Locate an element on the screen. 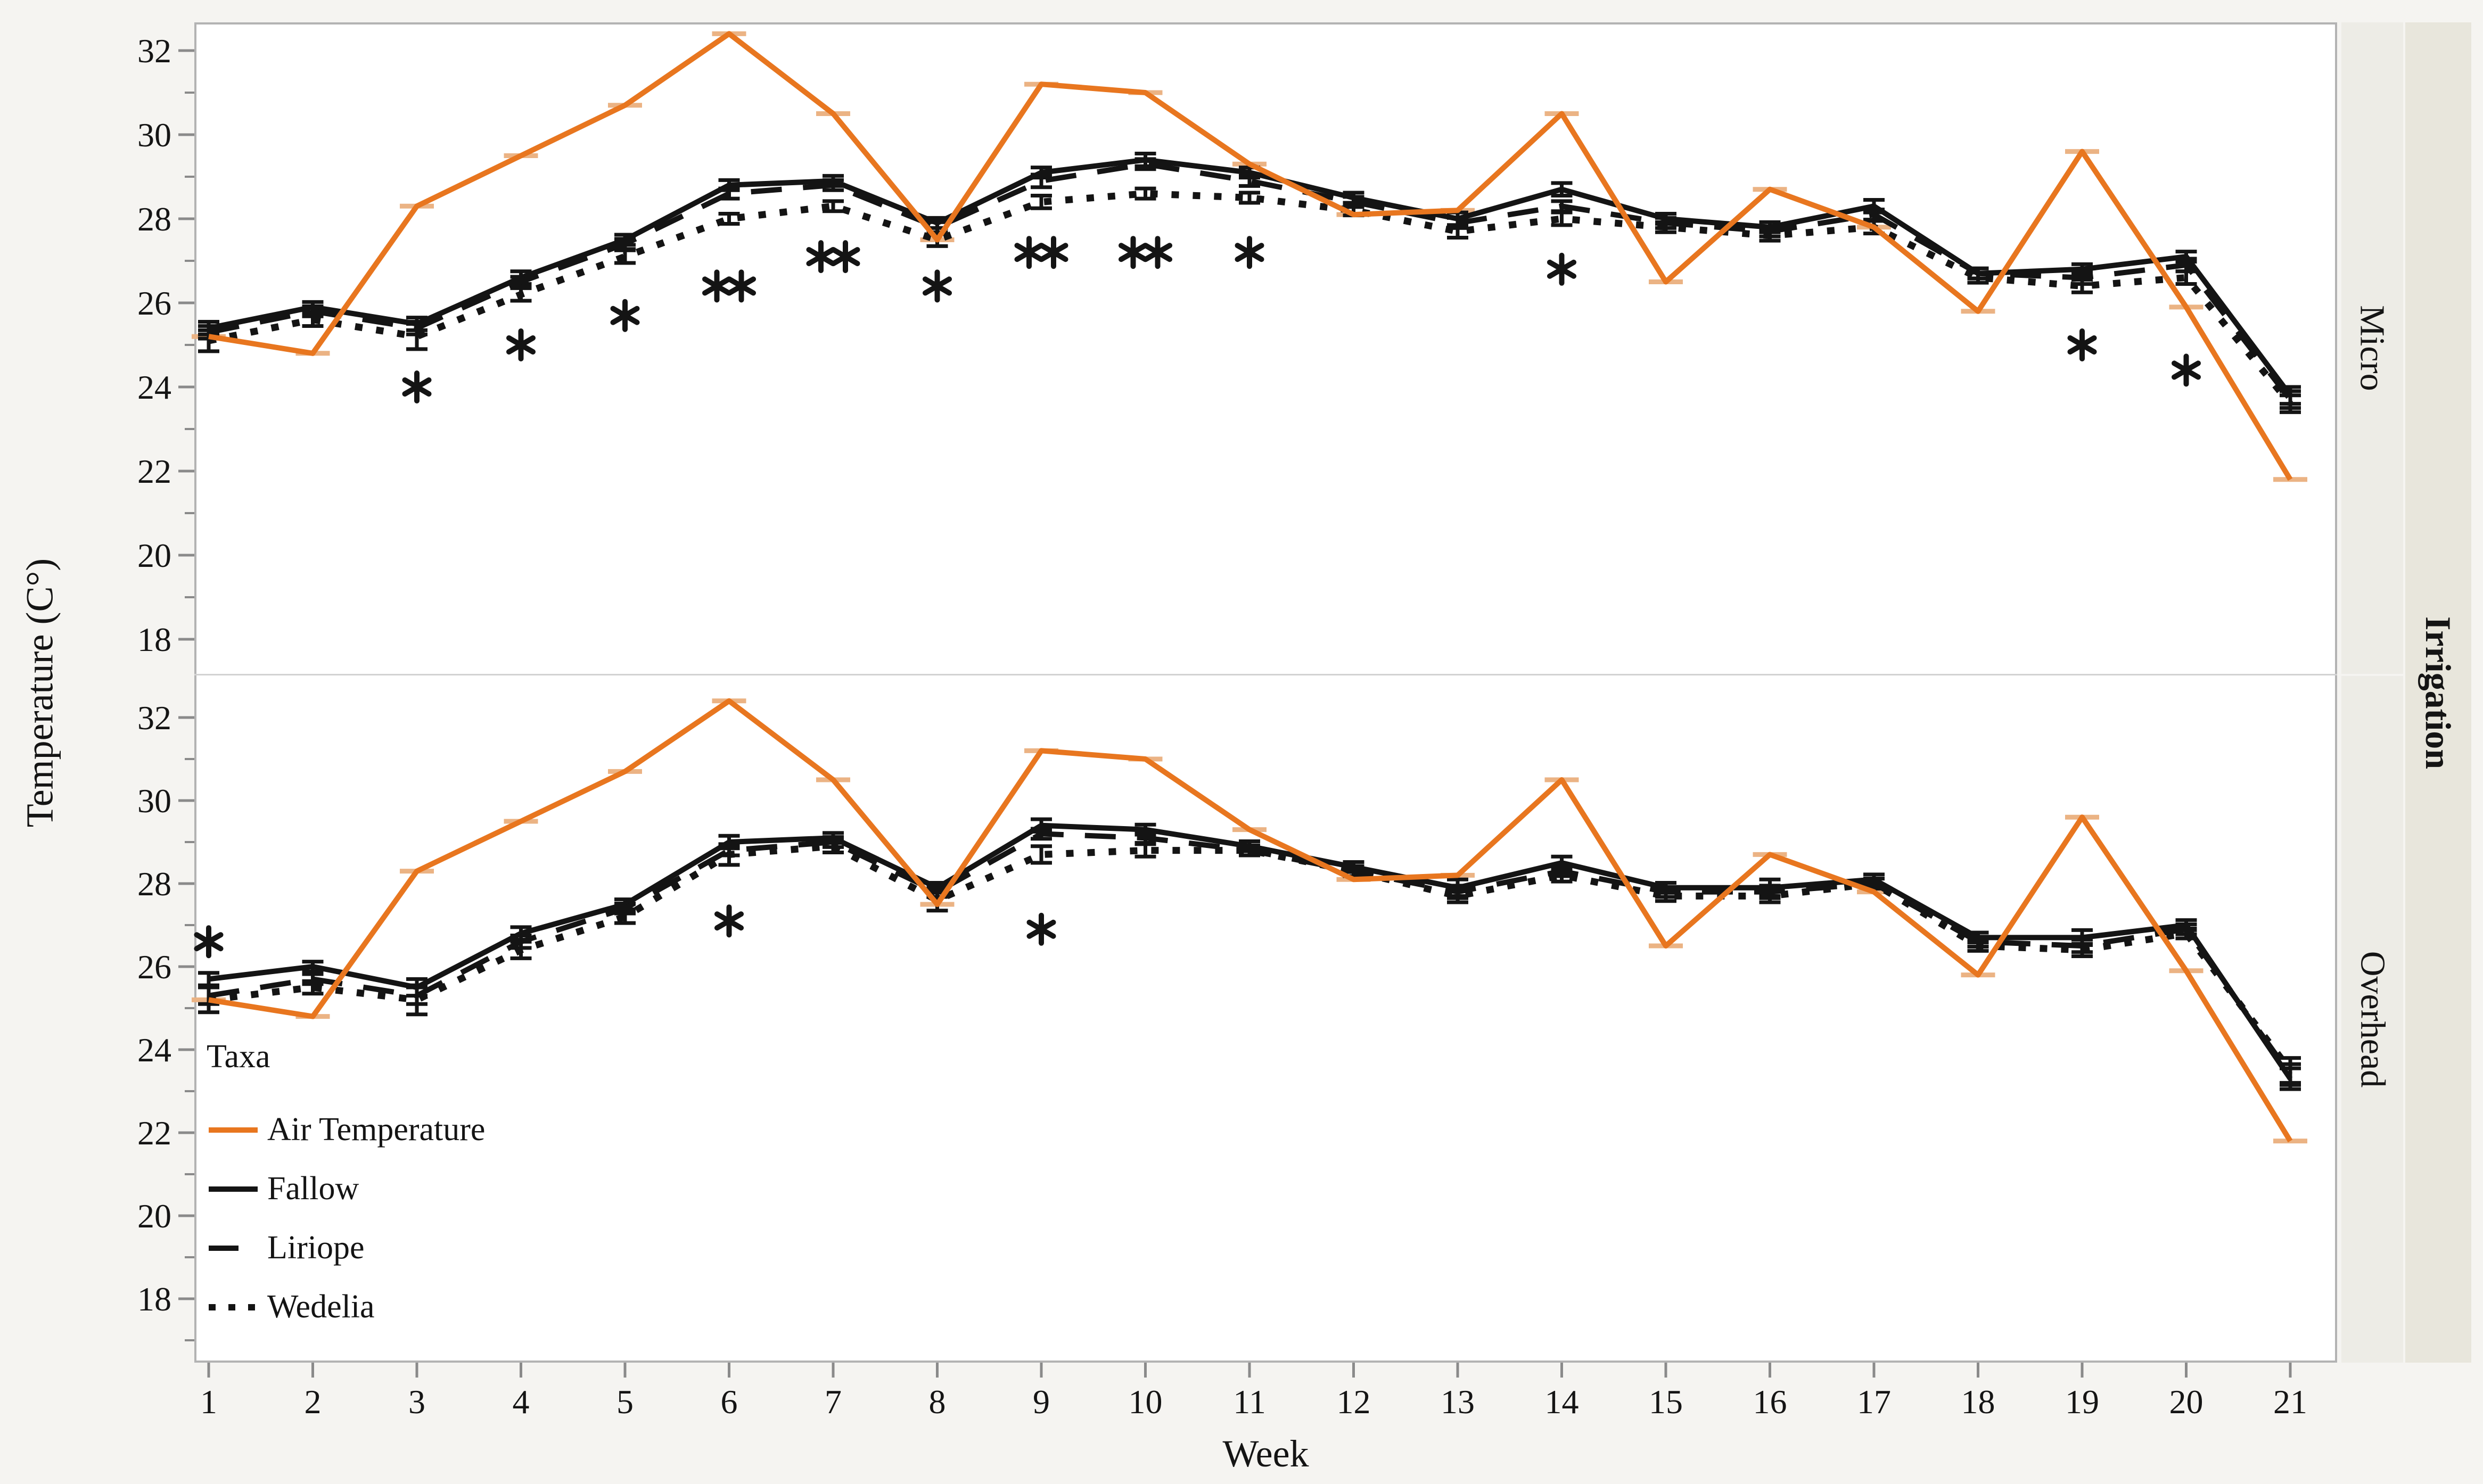 This screenshot has width=2483, height=1484. legend-swatch-wedelia-icon is located at coordinates (234, 1307).